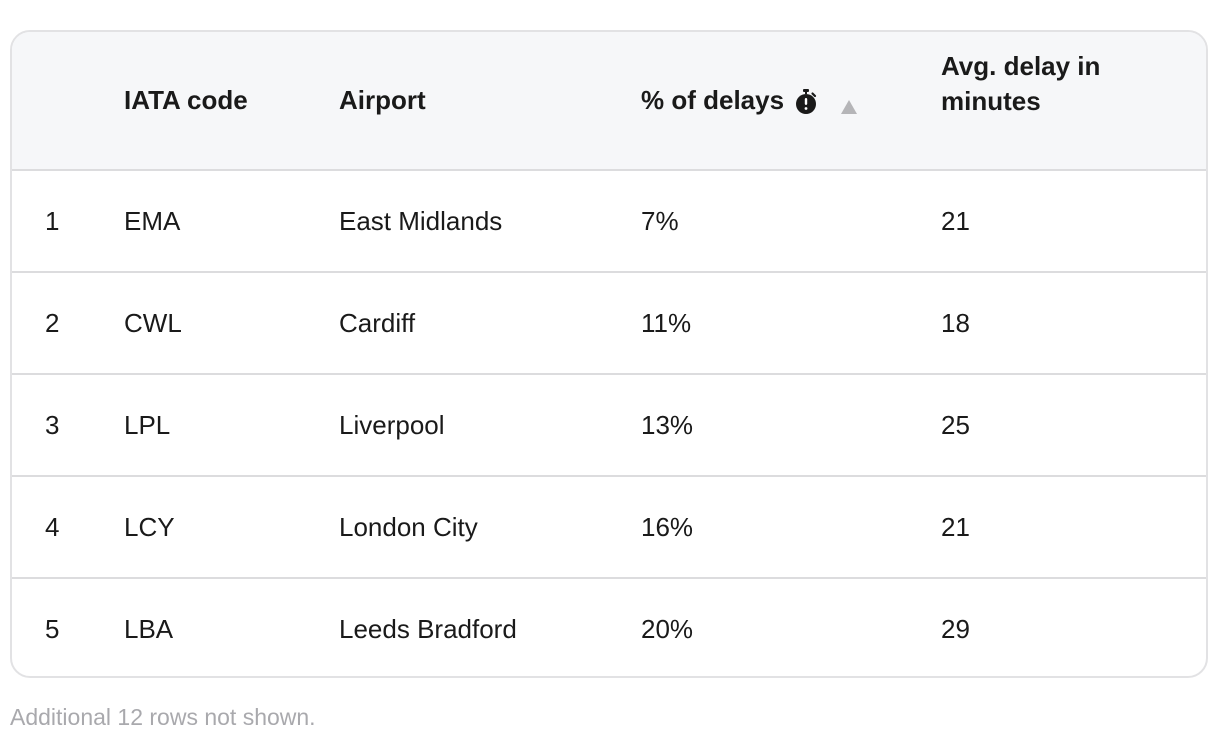 This screenshot has width=1220, height=746. What do you see at coordinates (490, 527) in the screenshot?
I see `airport-cell: London City` at bounding box center [490, 527].